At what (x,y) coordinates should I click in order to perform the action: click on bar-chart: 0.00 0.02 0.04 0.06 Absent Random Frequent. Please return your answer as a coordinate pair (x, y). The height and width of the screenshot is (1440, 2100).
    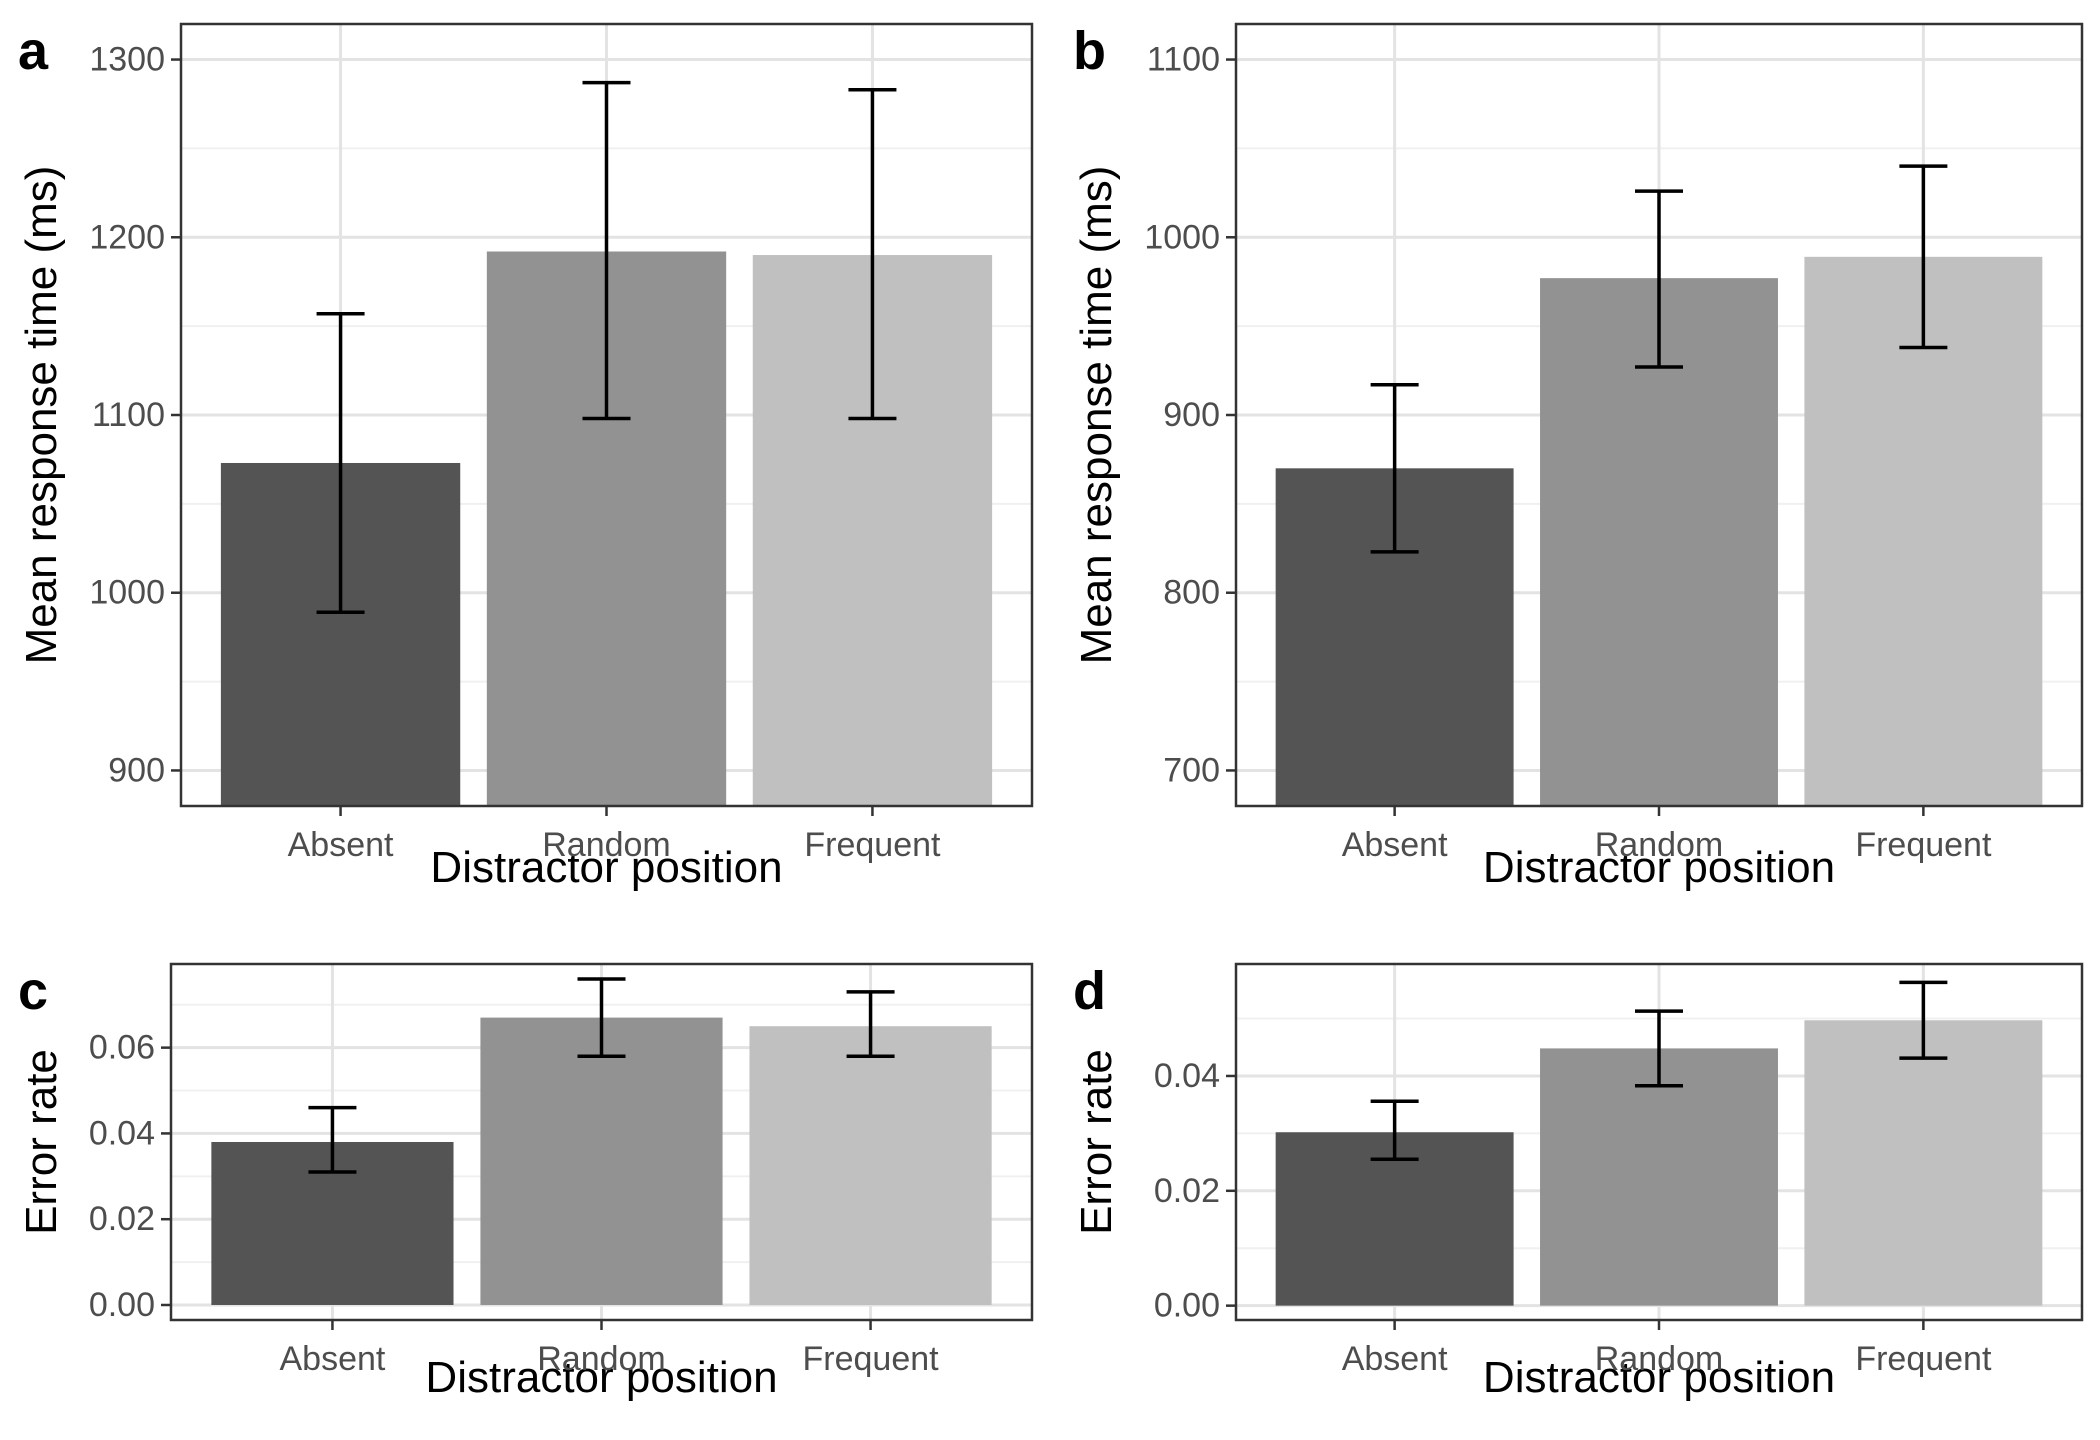
    Looking at the image, I should click on (561, 1170).